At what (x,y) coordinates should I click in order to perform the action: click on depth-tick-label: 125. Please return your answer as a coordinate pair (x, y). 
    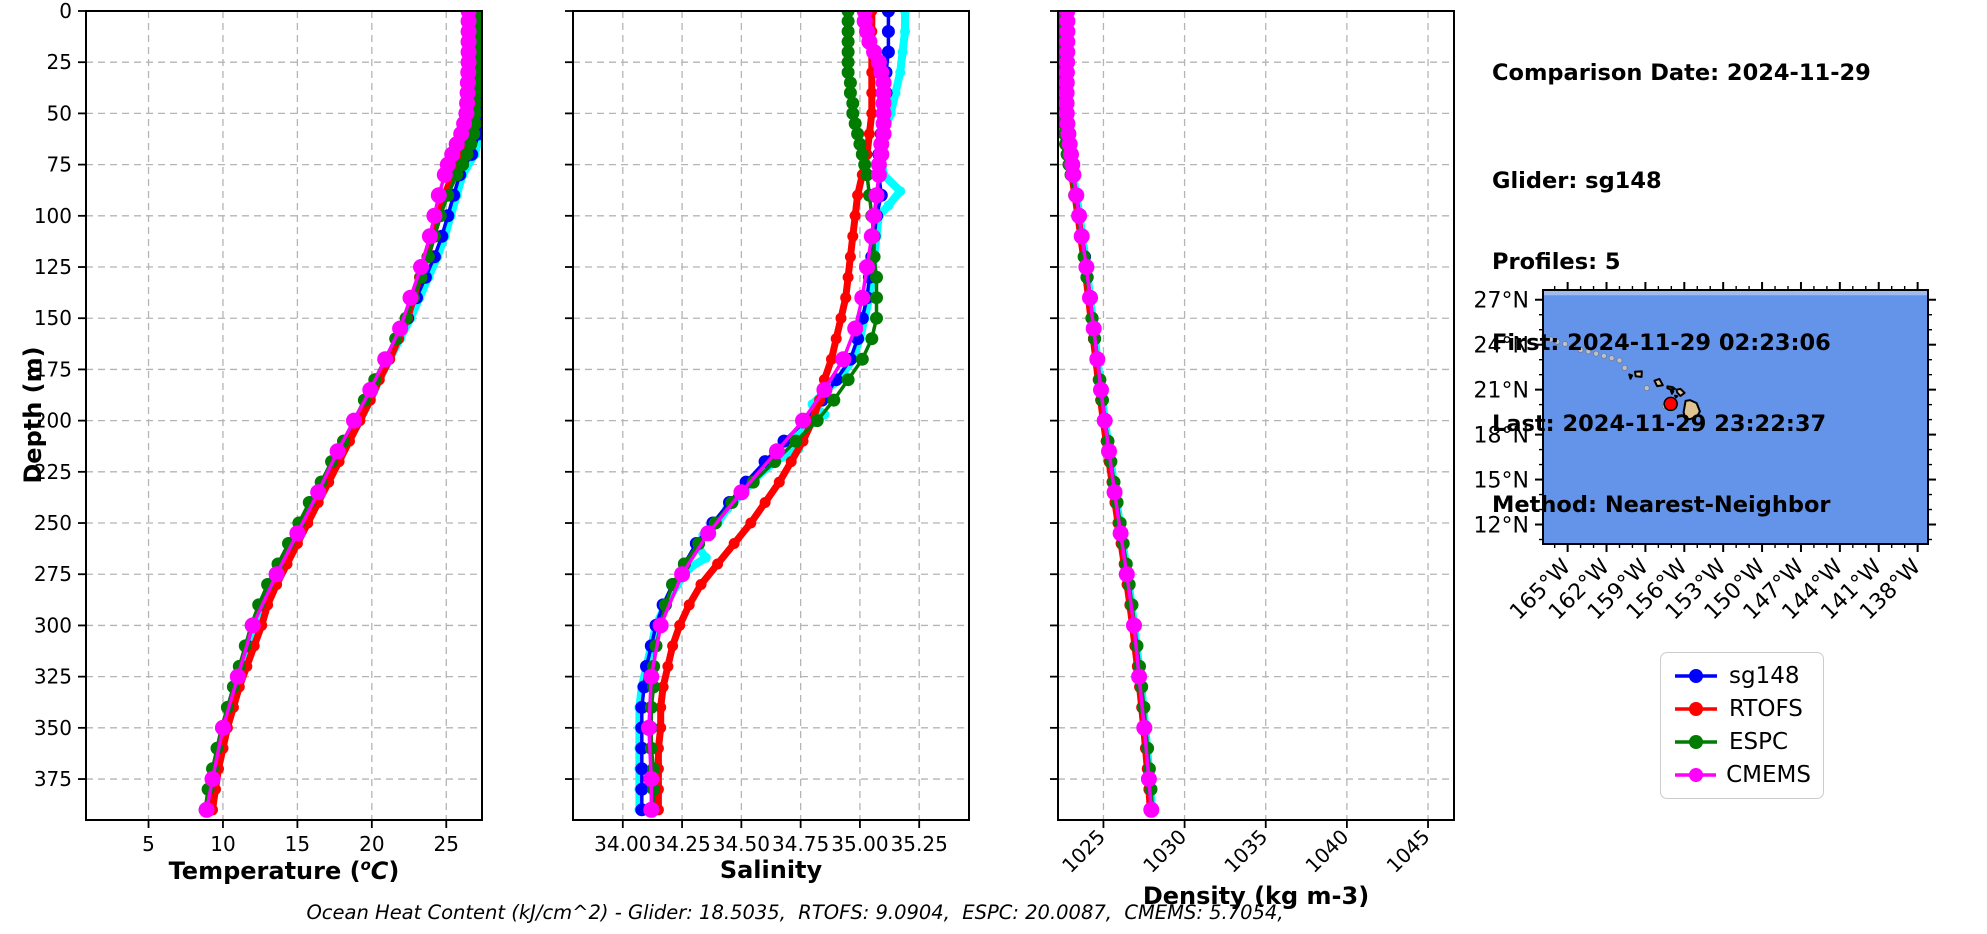
    Looking at the image, I should click on (53, 267).